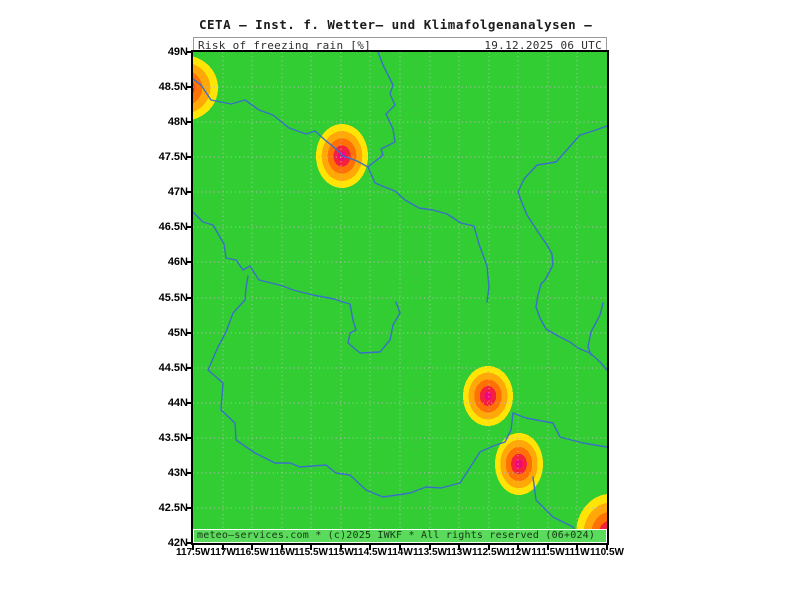 Image resolution: width=800 pixels, height=600 pixels. What do you see at coordinates (177, 543) in the screenshot?
I see `lat-tick-label: 42N` at bounding box center [177, 543].